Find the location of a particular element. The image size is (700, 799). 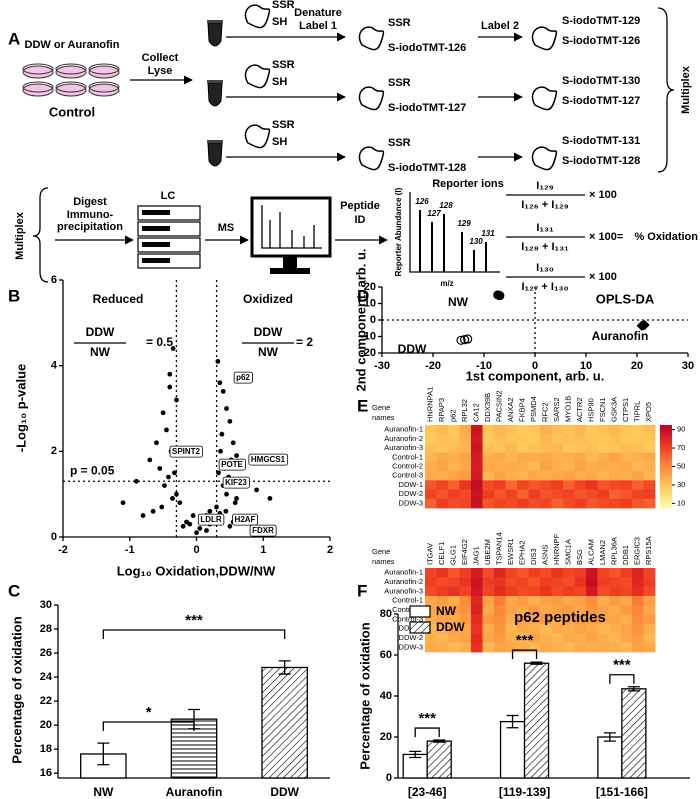

formula-numerator: I₁₂₉ is located at coordinates (544, 186).